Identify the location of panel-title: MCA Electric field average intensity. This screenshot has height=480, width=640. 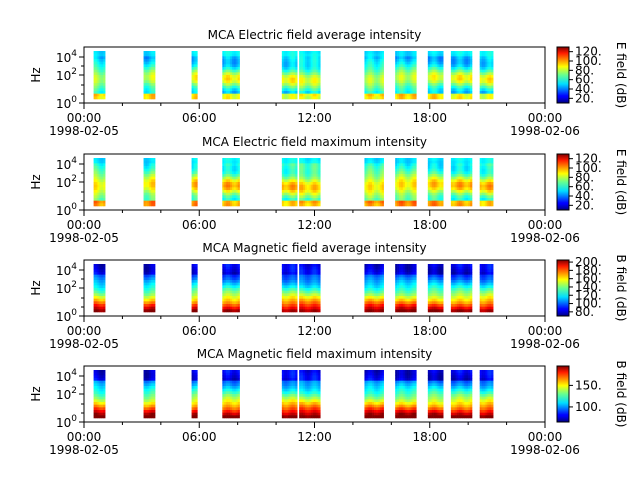
(315, 35).